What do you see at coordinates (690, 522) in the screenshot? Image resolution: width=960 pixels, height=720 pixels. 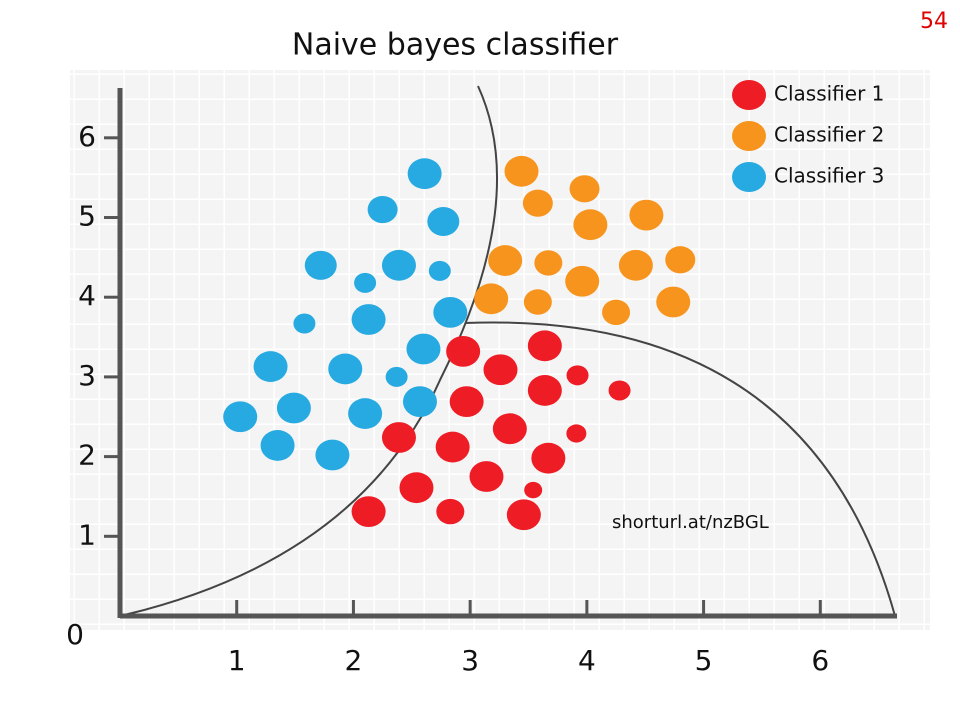 I see `annotation: shorturl.at/nzBGL` at bounding box center [690, 522].